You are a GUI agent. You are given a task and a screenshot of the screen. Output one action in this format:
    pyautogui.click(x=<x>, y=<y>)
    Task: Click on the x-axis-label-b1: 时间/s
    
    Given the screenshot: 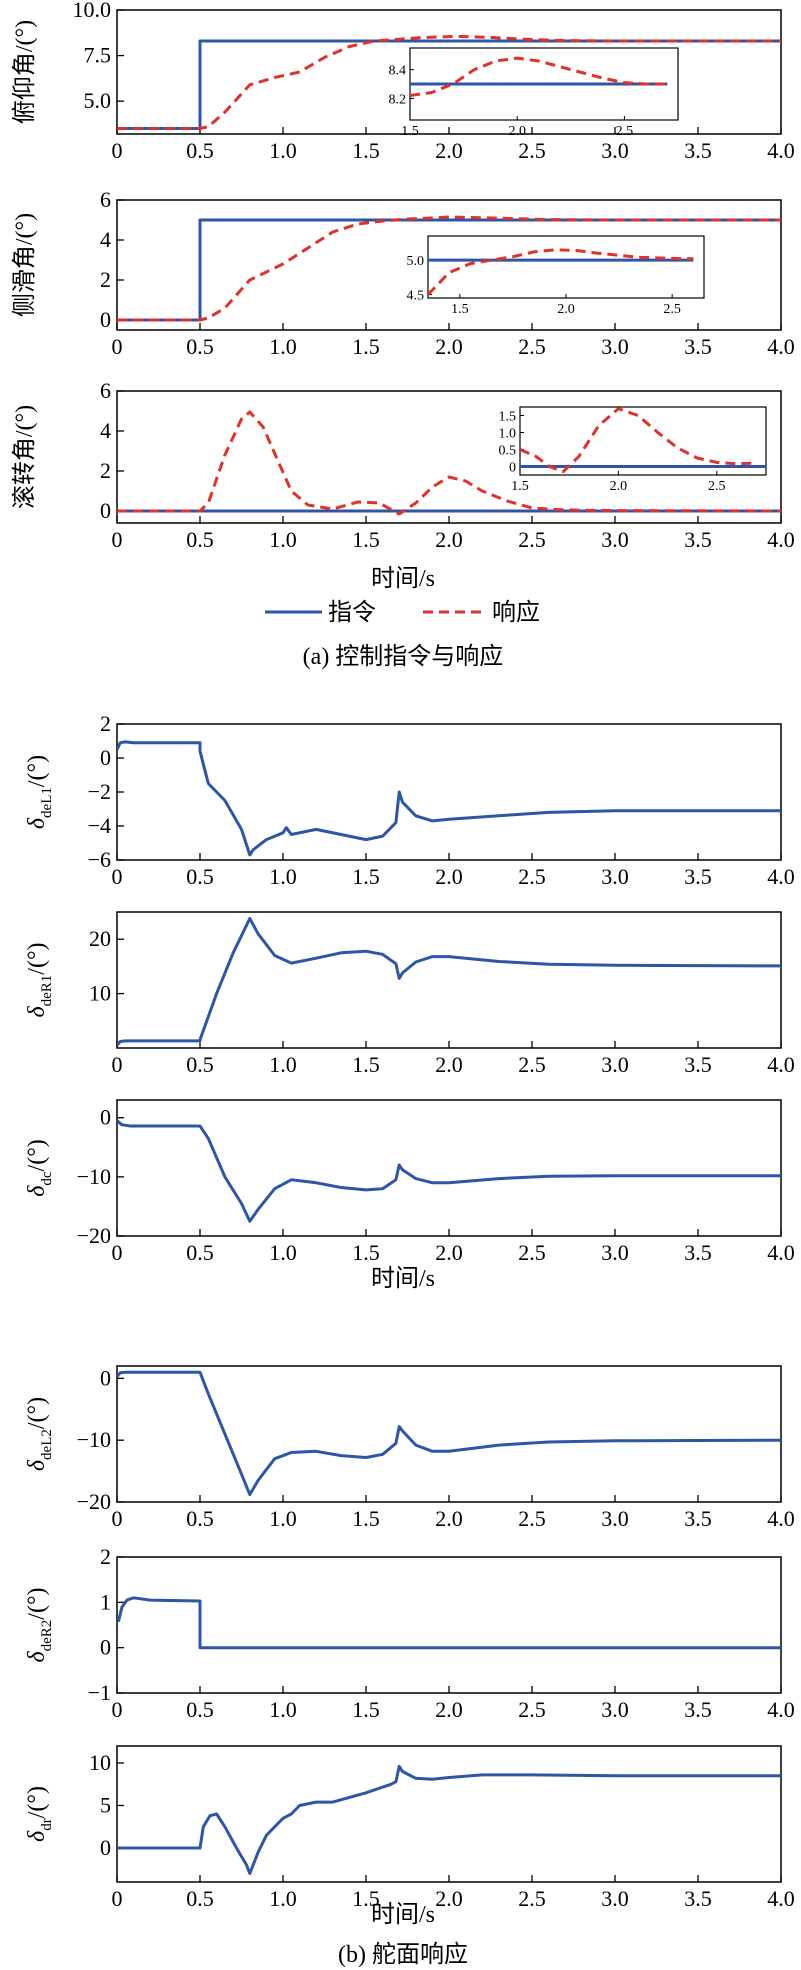 What is the action you would take?
    pyautogui.click(x=403, y=1278)
    